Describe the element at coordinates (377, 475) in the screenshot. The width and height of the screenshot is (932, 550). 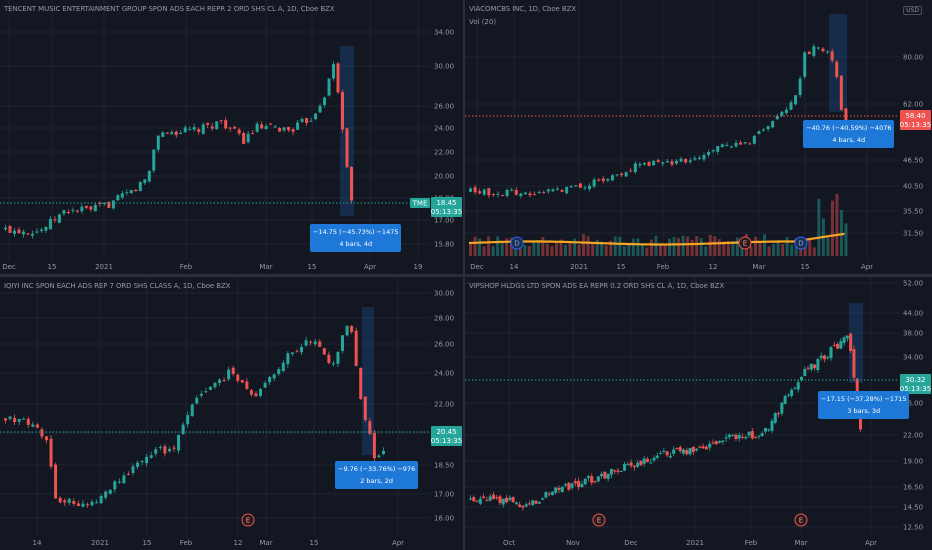
I see `measure-box-iq: −9.76 (−33.76%) −976 2 bars, 2d` at that location.